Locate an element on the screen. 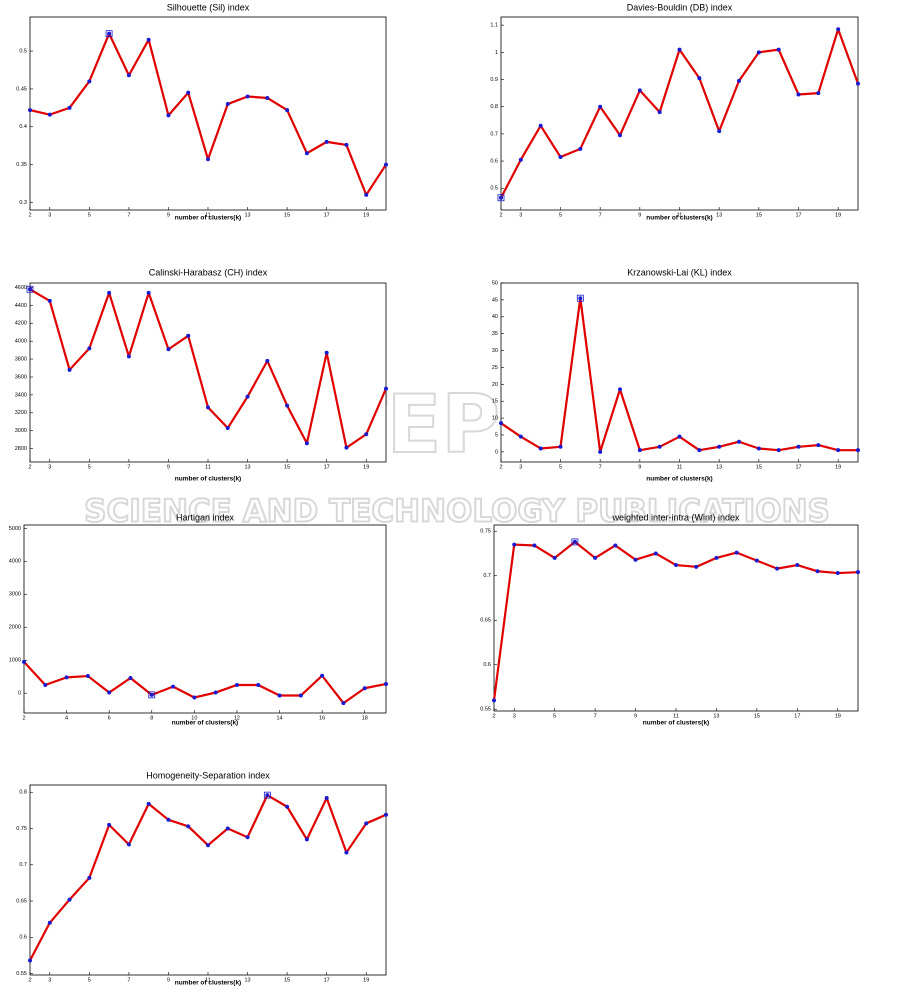 This screenshot has height=998, width=915. x-tick-label: 4 is located at coordinates (66, 718).